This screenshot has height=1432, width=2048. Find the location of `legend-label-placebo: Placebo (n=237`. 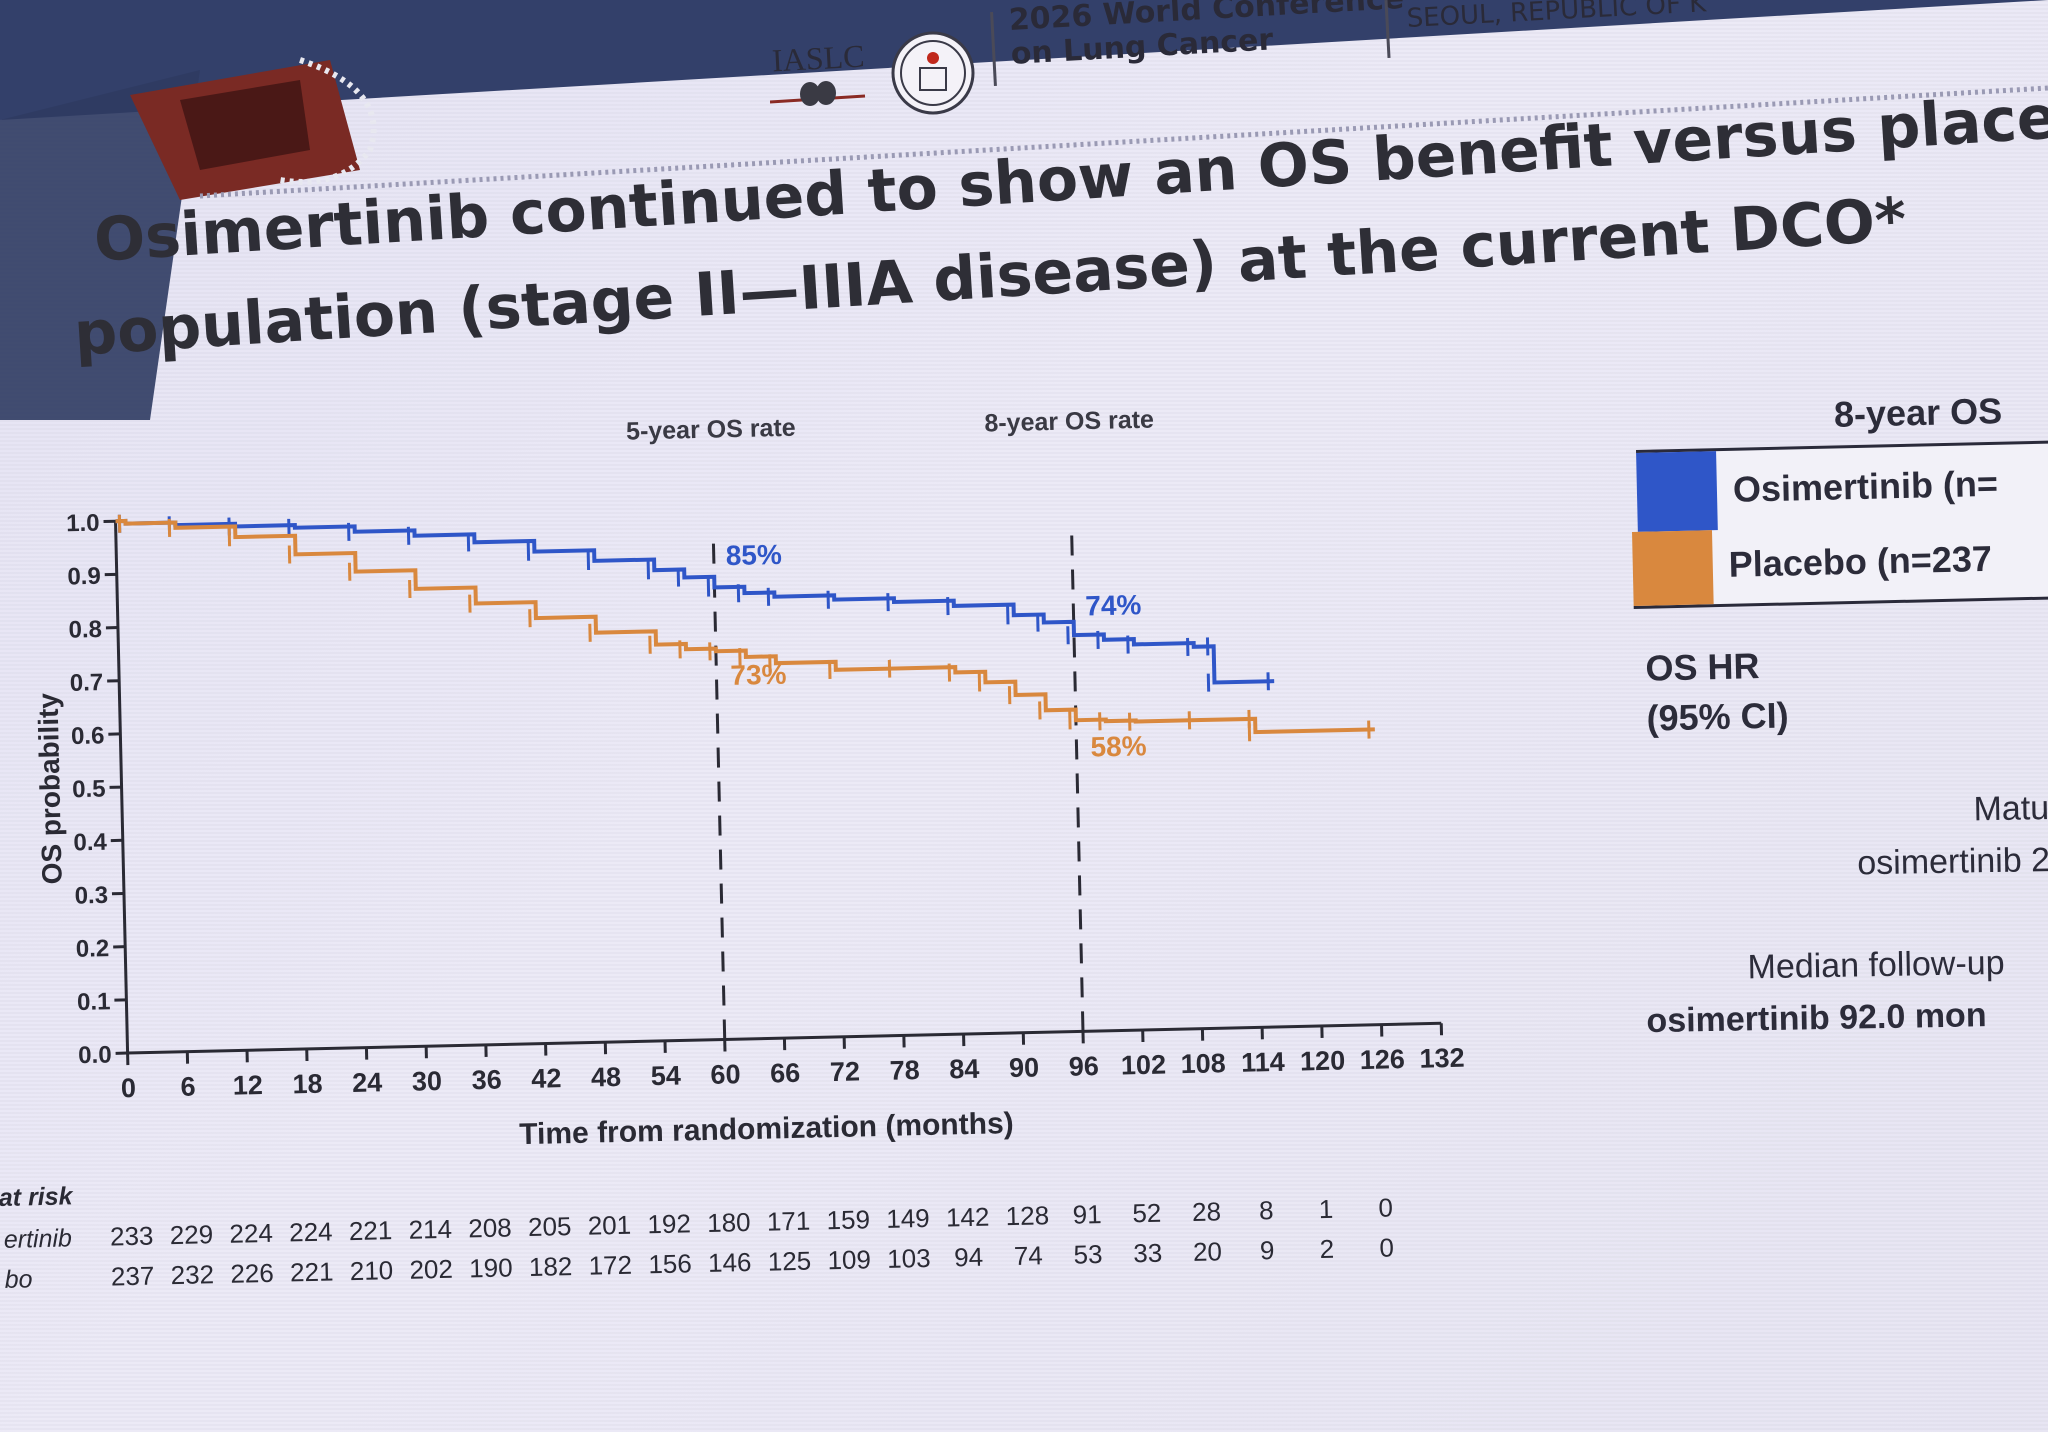

legend-label-placebo: Placebo (n=237 is located at coordinates (1860, 561).